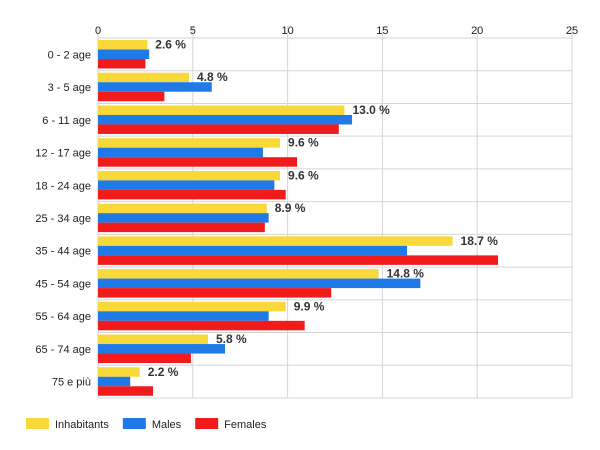 The image size is (600, 450). Describe the element at coordinates (245, 425) in the screenshot. I see `legend-label-females: Females` at that location.